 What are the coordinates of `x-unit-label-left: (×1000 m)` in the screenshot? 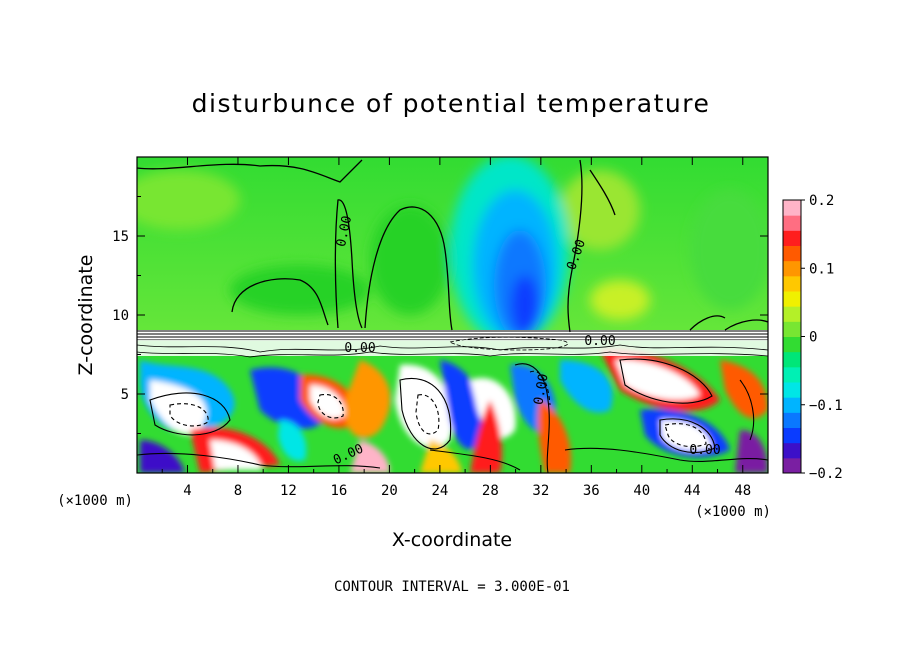 It's located at (95, 501).